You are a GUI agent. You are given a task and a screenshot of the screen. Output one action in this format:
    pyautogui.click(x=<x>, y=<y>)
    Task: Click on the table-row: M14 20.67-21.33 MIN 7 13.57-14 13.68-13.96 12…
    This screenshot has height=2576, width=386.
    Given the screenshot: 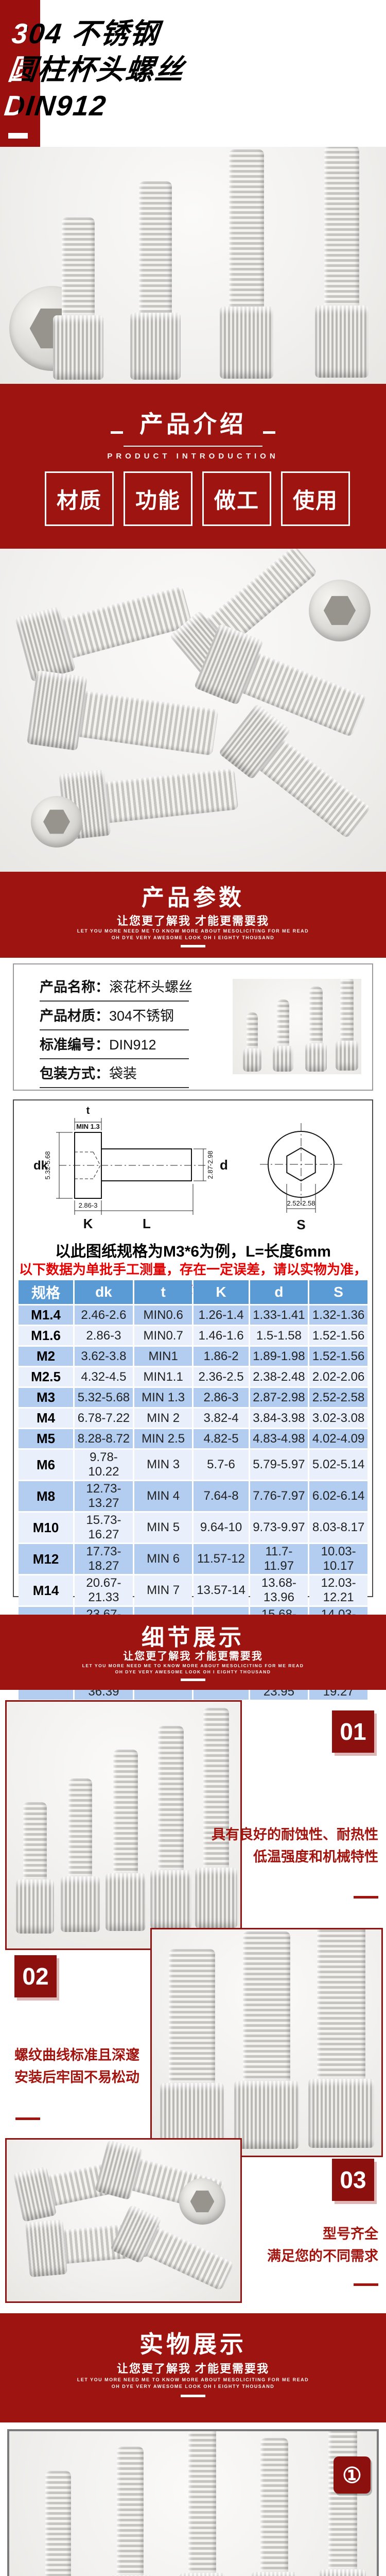 What is the action you would take?
    pyautogui.click(x=193, y=1590)
    